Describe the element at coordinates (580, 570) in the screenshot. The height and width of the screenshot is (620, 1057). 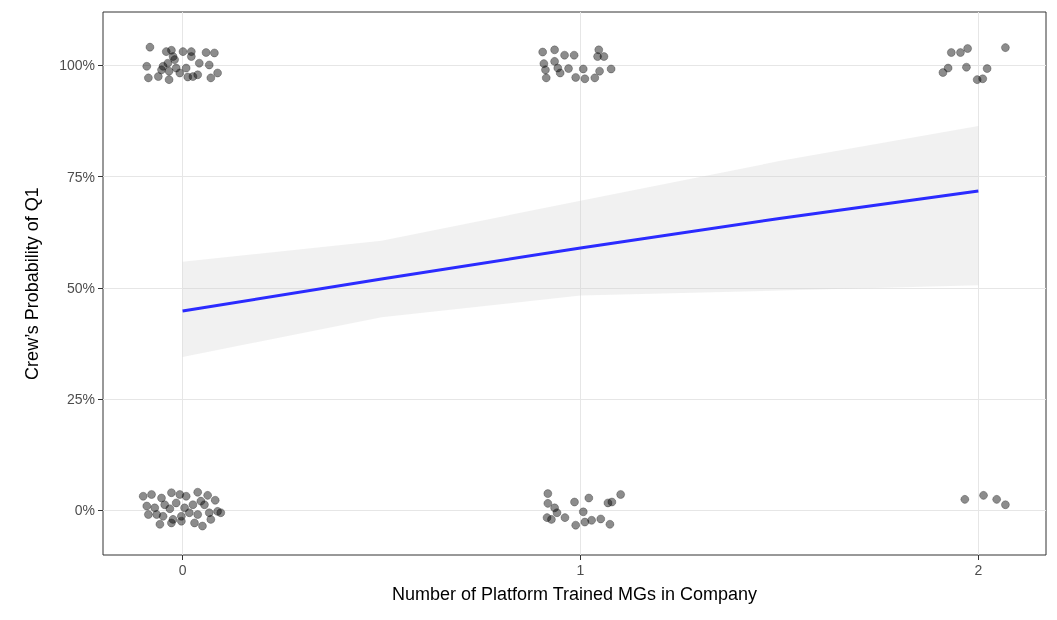
I see `x-tick-label: 1` at that location.